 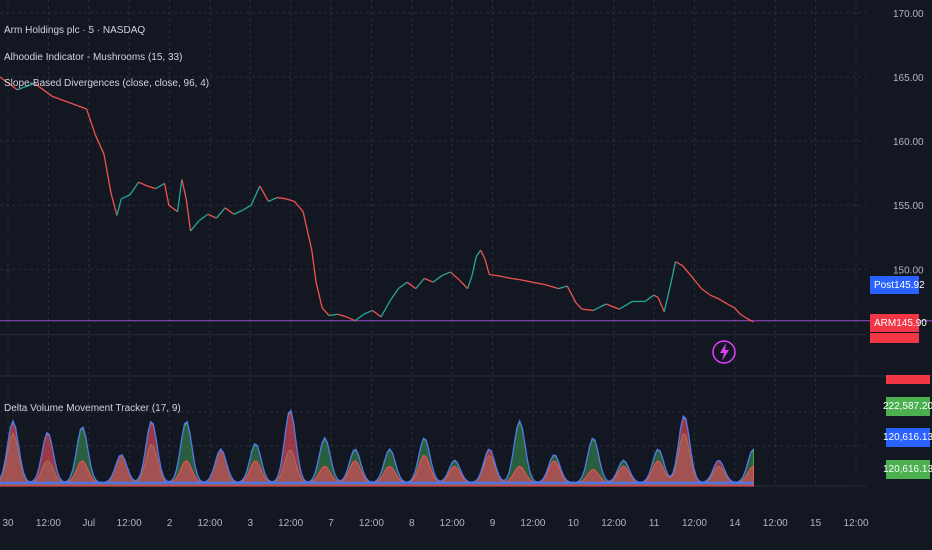 I want to click on legend-indicator-delta-volume: Delta Volume Movement Tracker (17, 9), so click(x=92, y=408).